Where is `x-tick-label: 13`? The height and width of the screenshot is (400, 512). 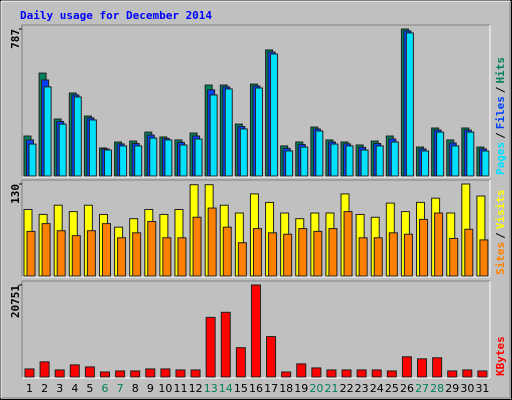 x-tick-label: 13 is located at coordinates (211, 388).